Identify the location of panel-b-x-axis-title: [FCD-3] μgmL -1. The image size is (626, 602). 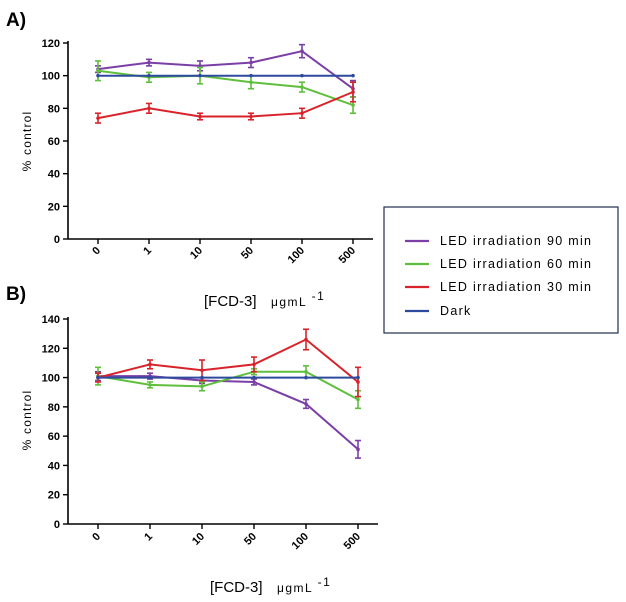
(270, 585).